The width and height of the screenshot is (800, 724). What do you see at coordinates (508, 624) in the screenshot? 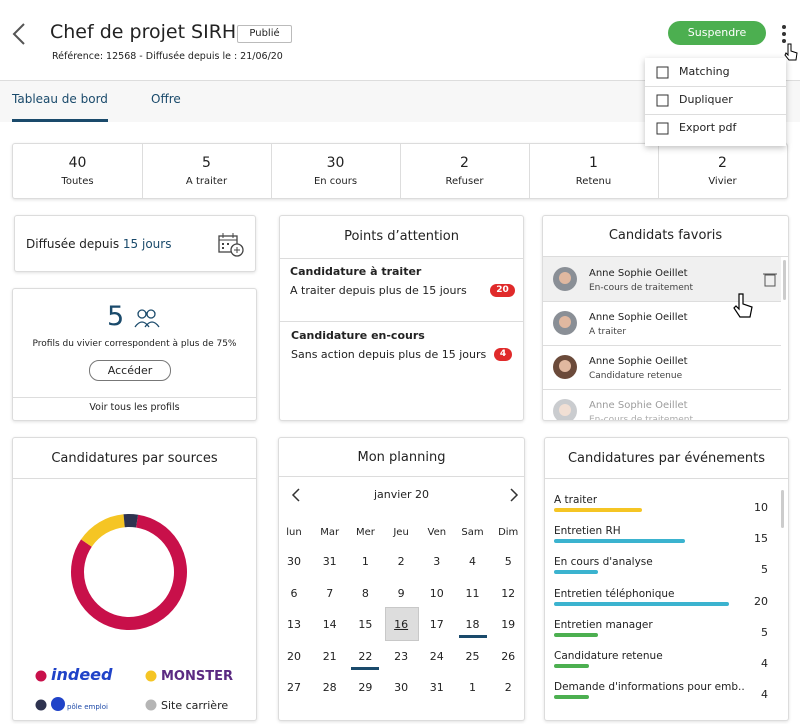
I see `calendar-day: 19` at bounding box center [508, 624].